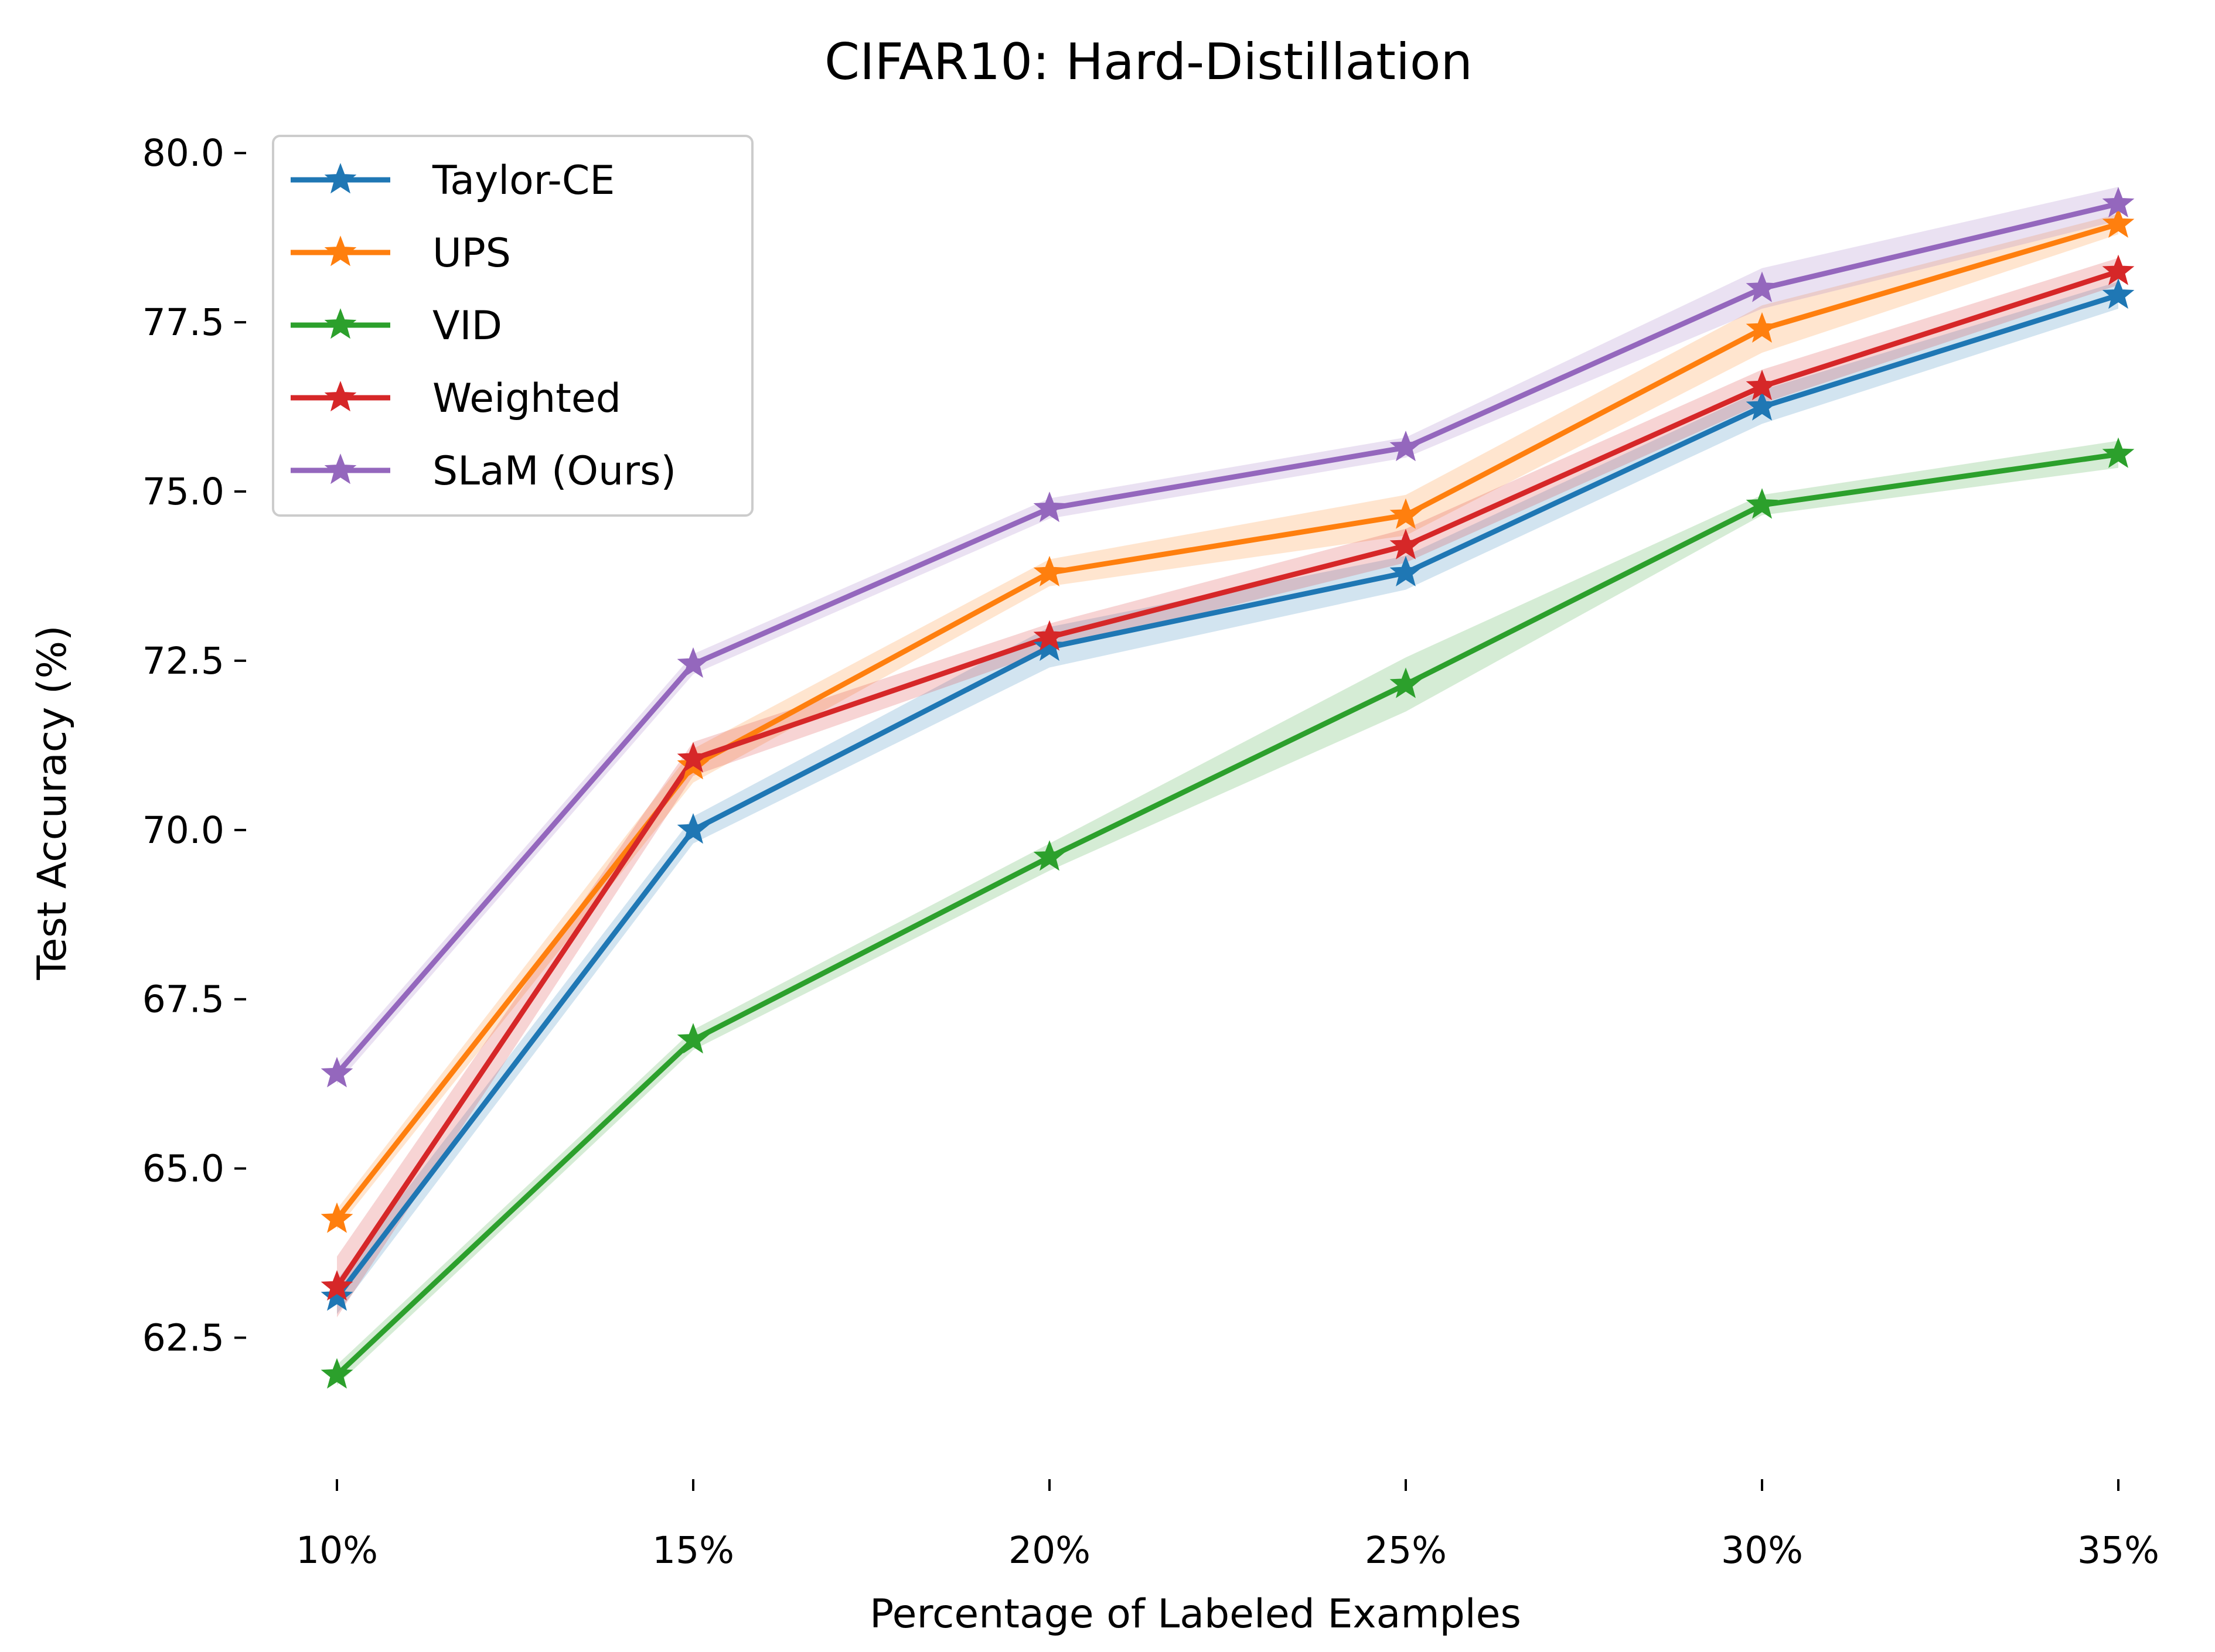 The height and width of the screenshot is (1652, 2215). What do you see at coordinates (183, 1169) in the screenshot?
I see `y-tick-label-1: 65.0` at bounding box center [183, 1169].